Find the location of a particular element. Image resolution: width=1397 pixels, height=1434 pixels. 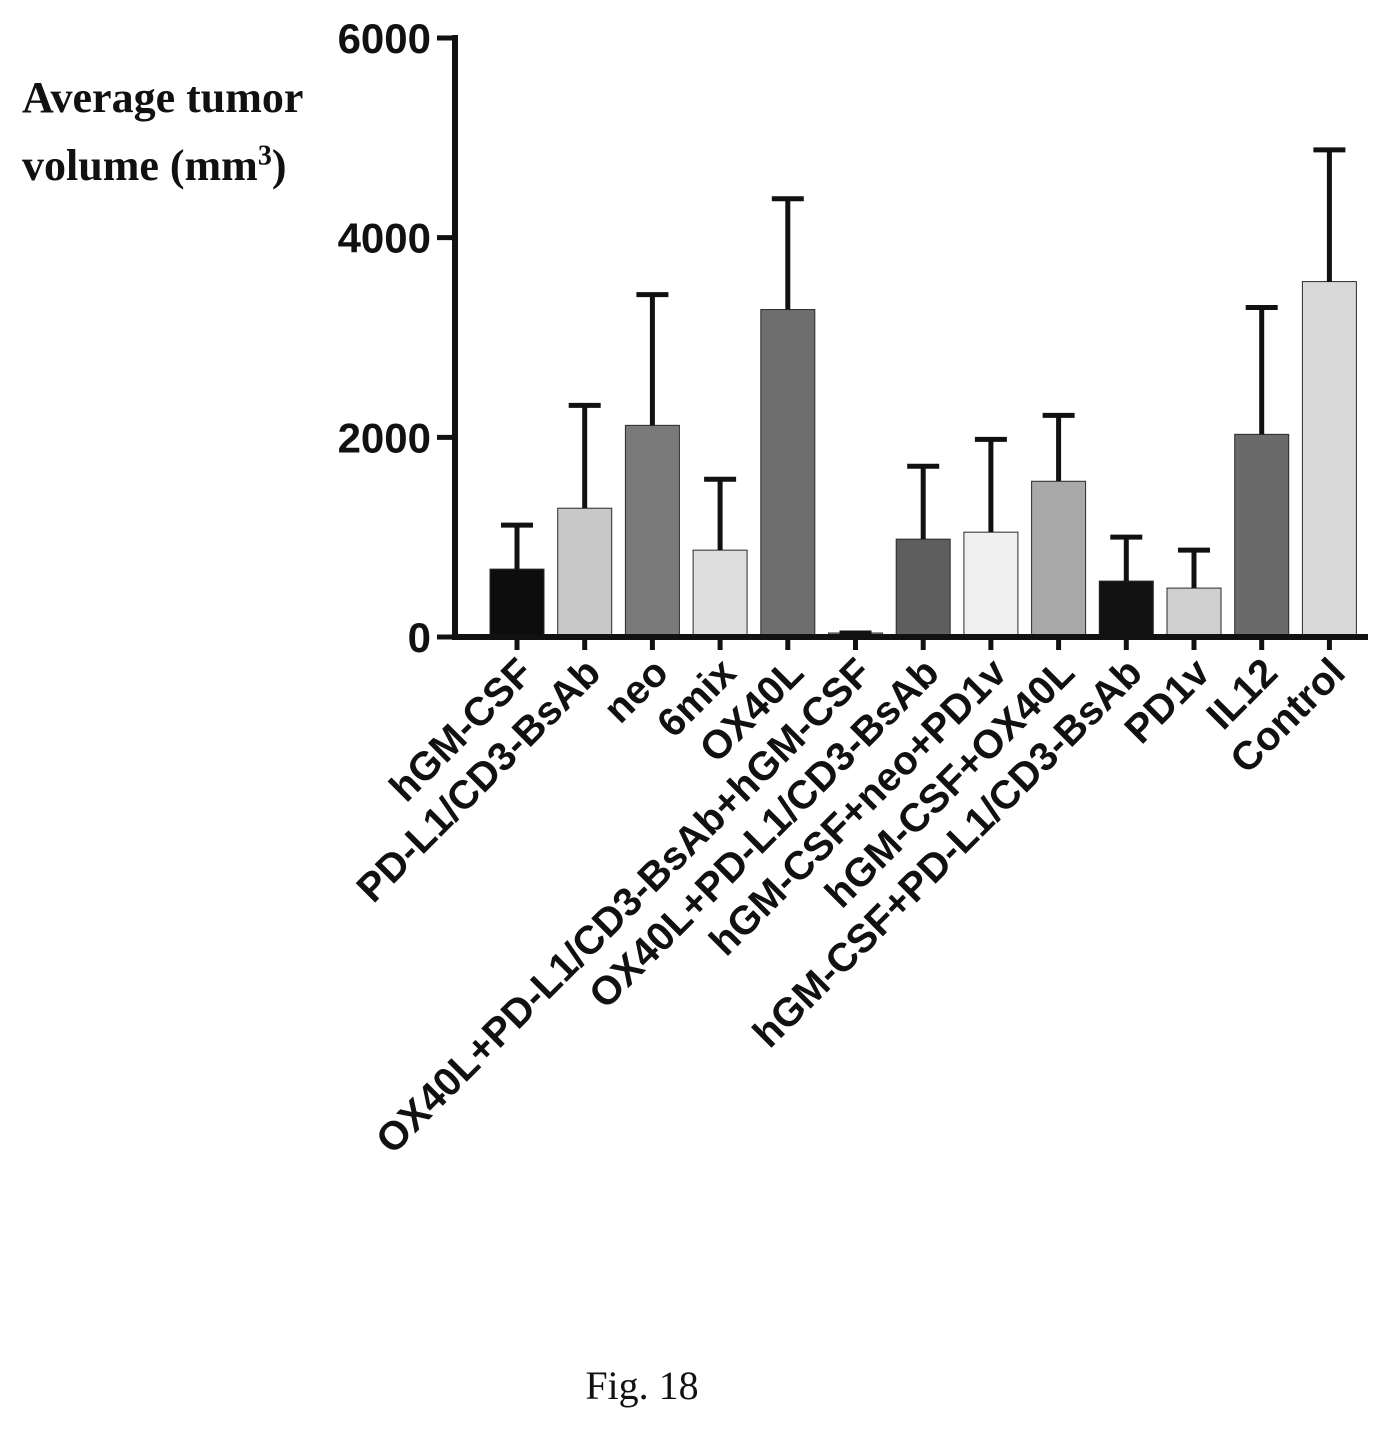

y-tick-label: 6000 is located at coordinates (384, 38).